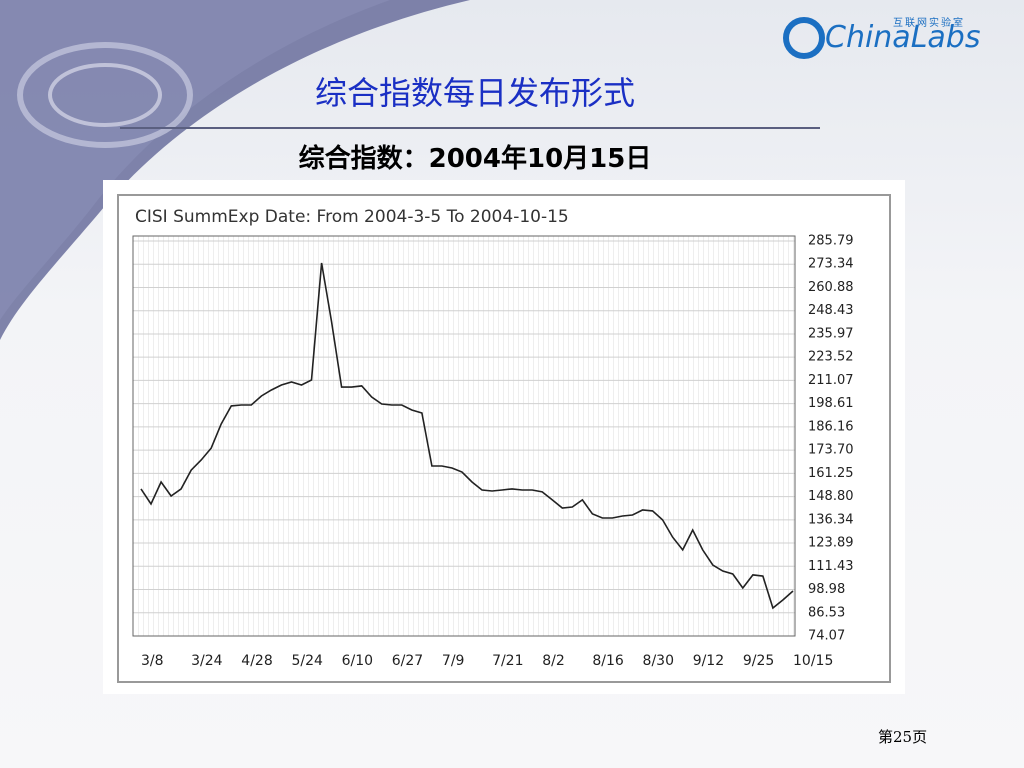 This screenshot has height=768, width=1024. What do you see at coordinates (256, 661) in the screenshot?
I see `x-tick-label: 4/28` at bounding box center [256, 661].